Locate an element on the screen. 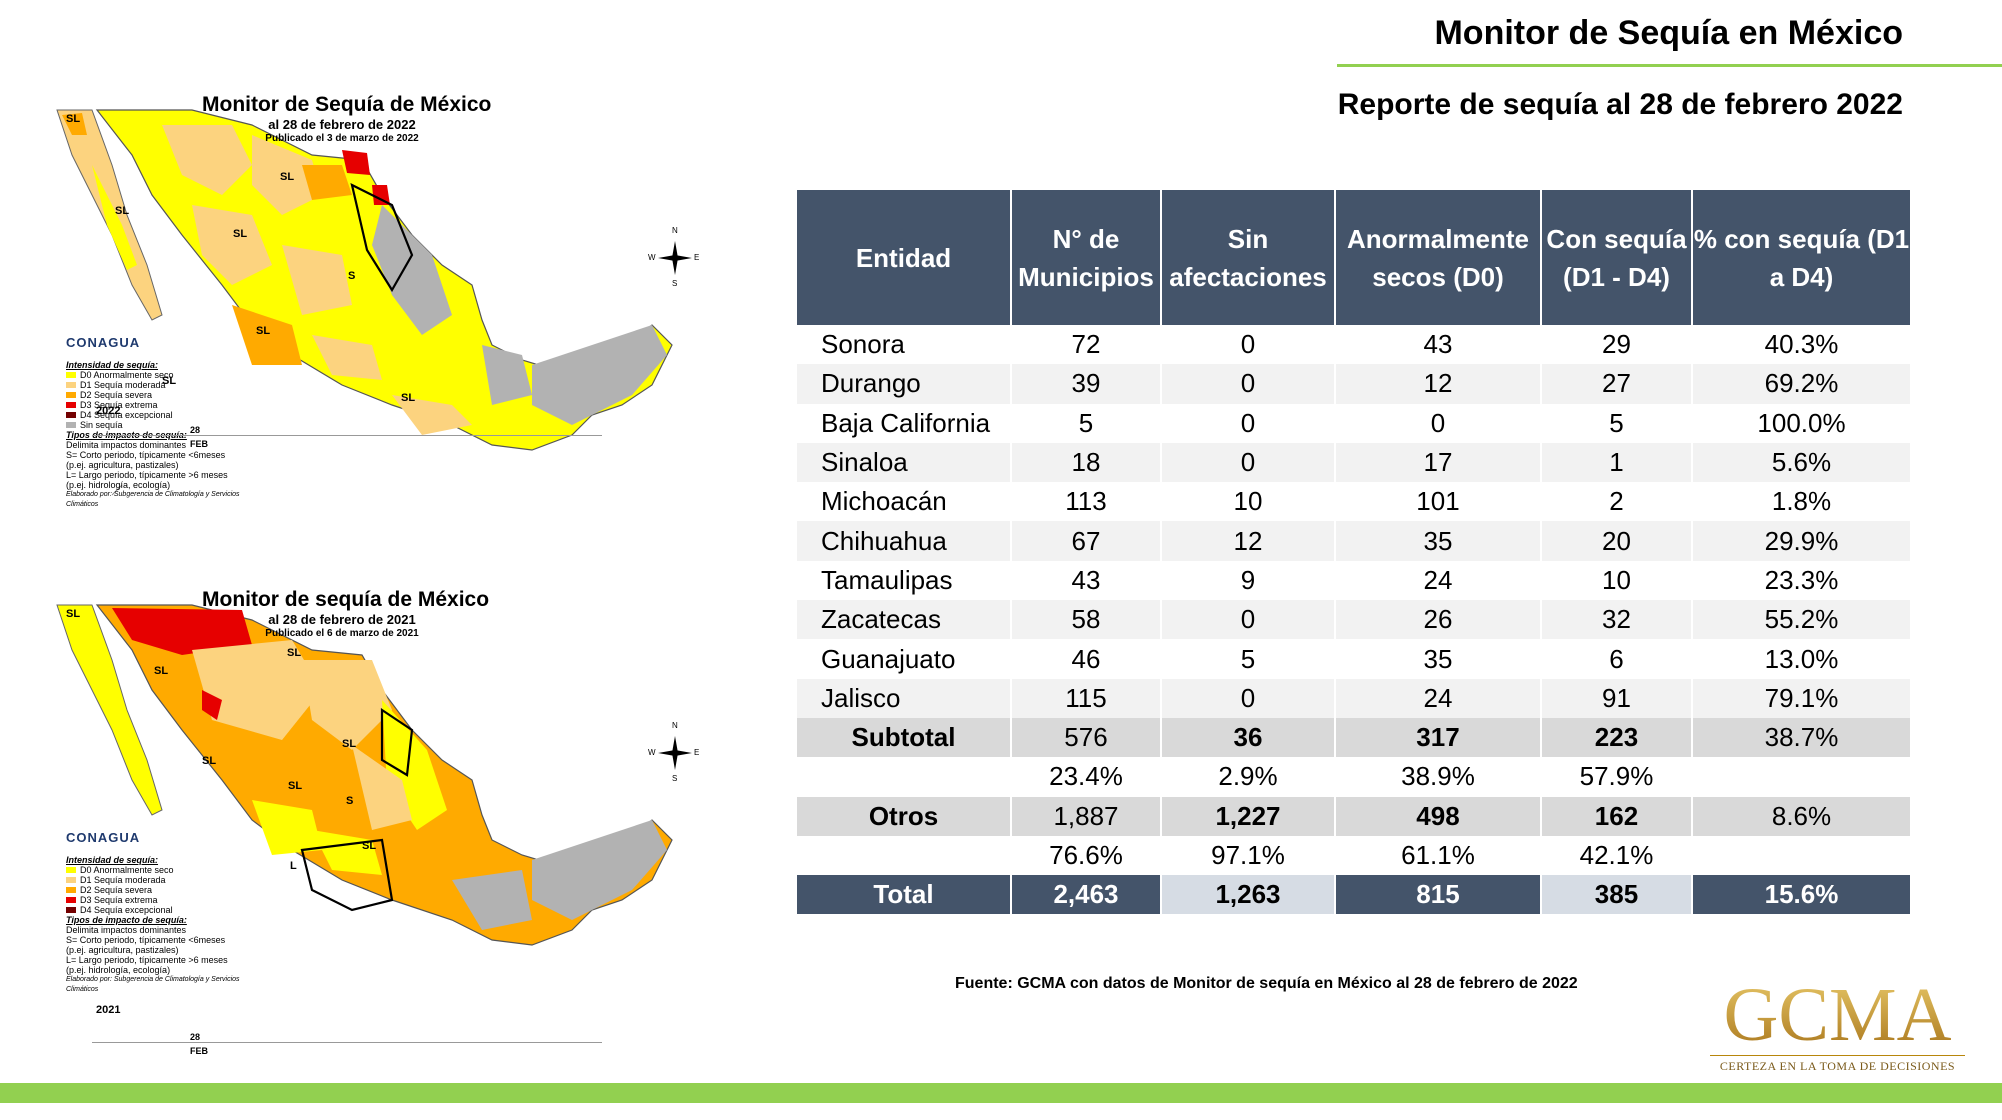 The height and width of the screenshot is (1120, 2002). table-cell: 38.7% is located at coordinates (1801, 737).